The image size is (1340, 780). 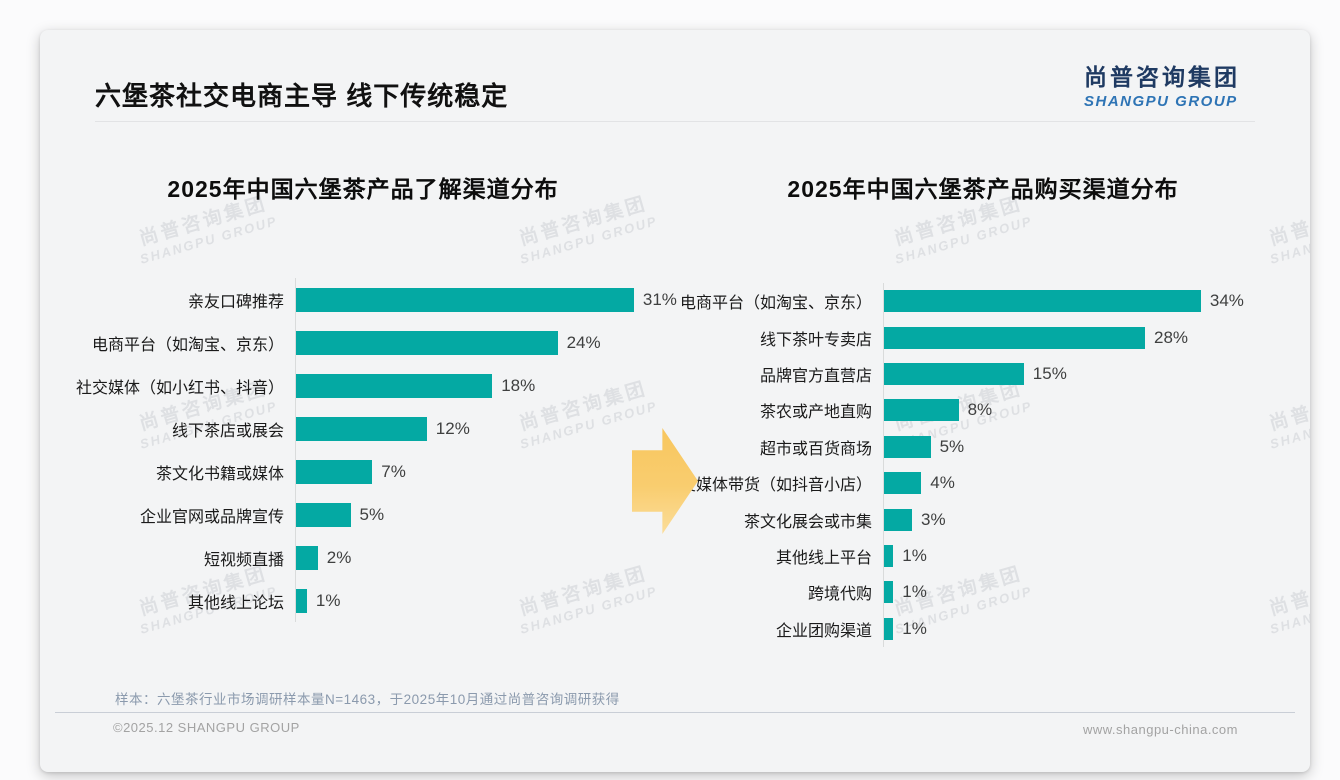 I want to click on category-label: 品牌官方直营店, so click(x=815, y=376).